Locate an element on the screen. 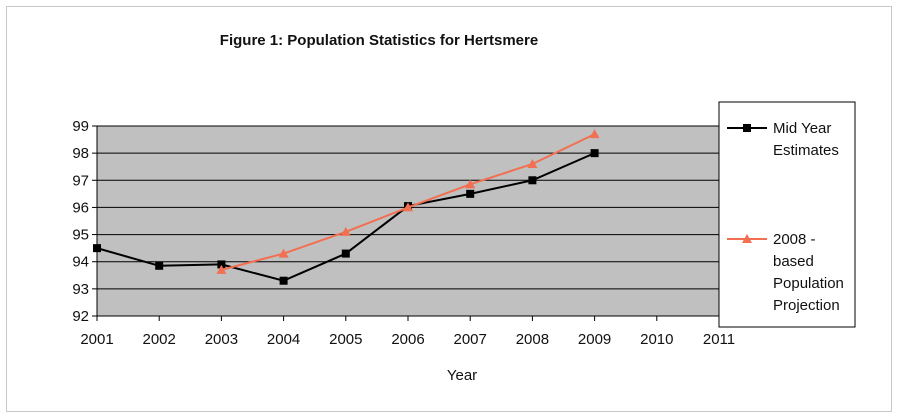 The width and height of the screenshot is (899, 417). x-tick-label: 2001 is located at coordinates (96, 339).